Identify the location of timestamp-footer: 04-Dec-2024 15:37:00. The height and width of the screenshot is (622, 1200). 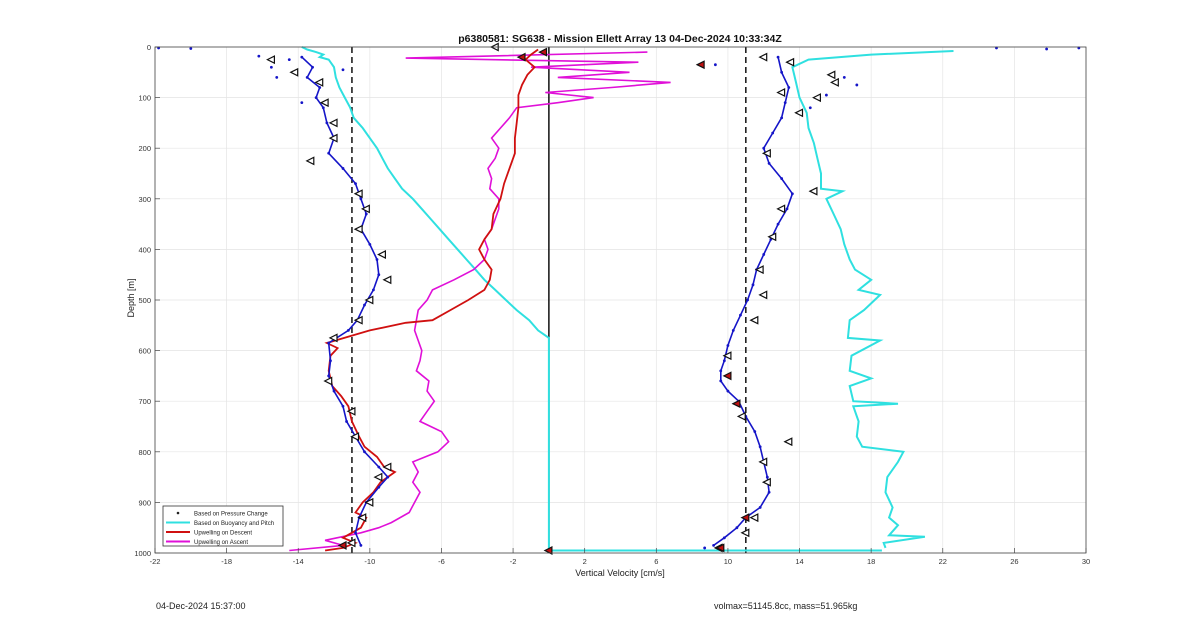
(201, 606).